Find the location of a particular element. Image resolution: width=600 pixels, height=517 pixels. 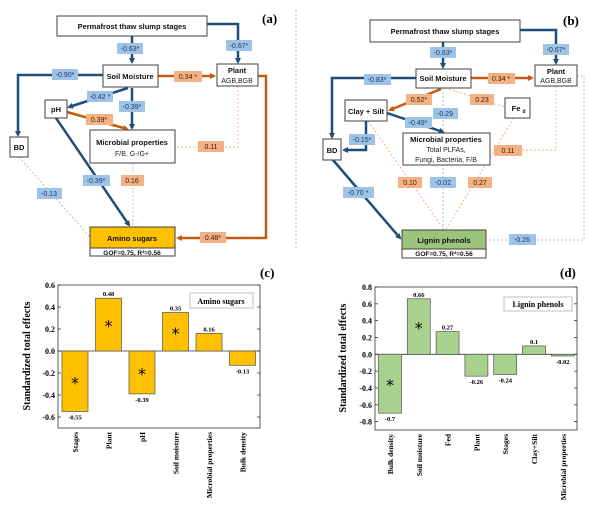

x-tick-label: Stages is located at coordinates (75, 442).